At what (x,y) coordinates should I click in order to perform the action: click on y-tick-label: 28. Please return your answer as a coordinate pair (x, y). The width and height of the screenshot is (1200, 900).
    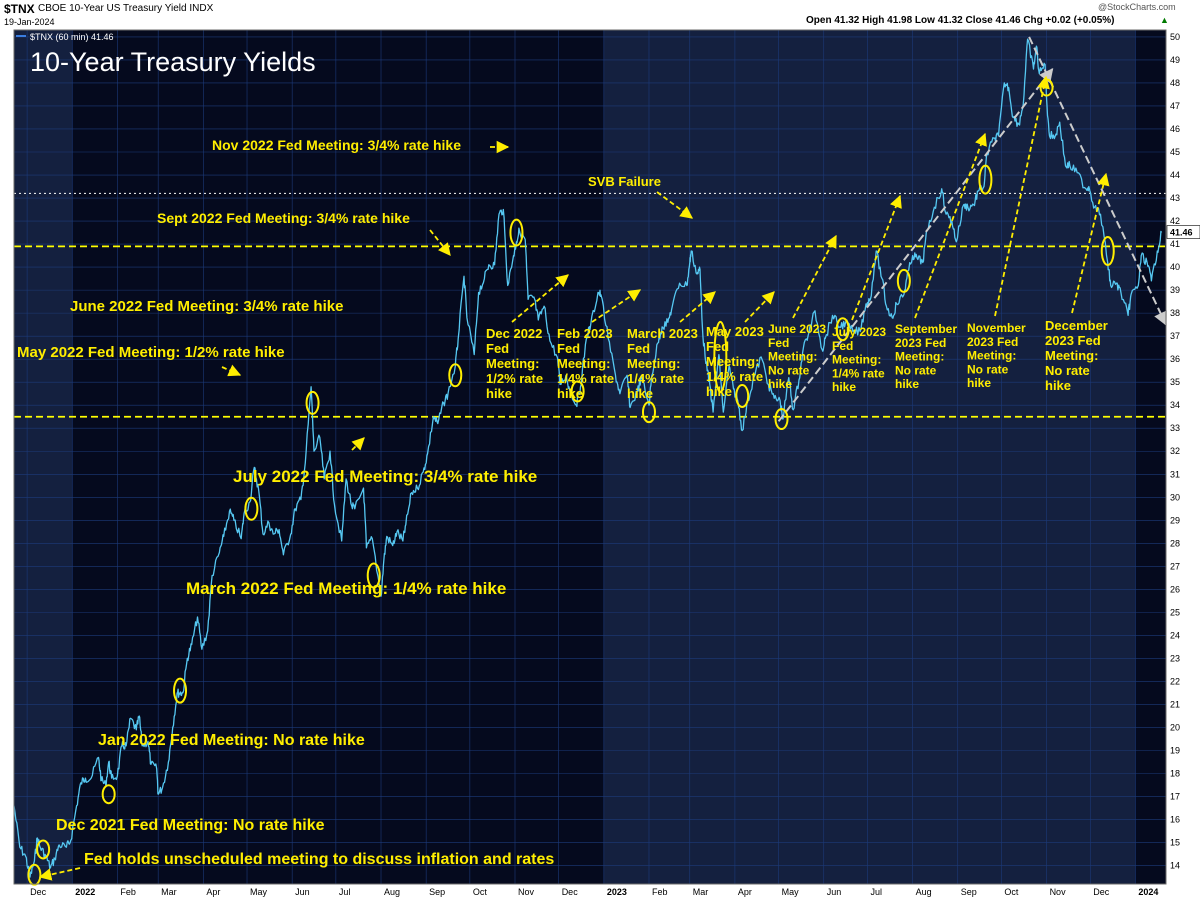
    Looking at the image, I should click on (1175, 543).